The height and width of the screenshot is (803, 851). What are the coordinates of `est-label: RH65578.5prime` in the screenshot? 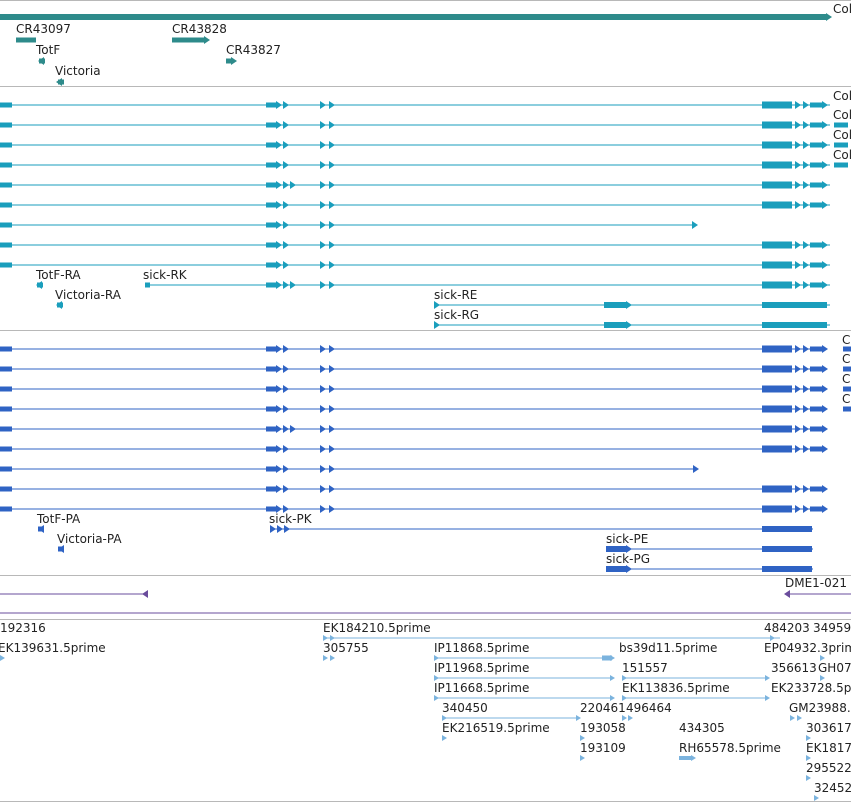 It's located at (730, 748).